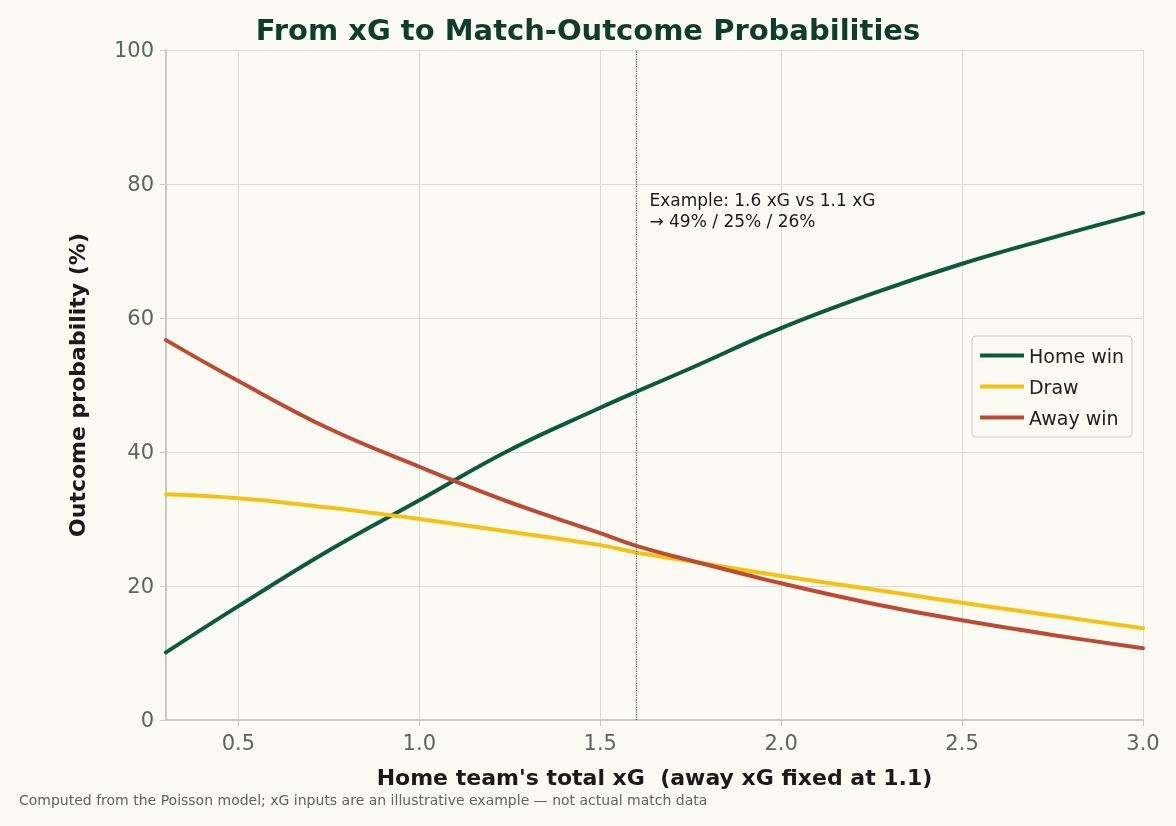  Describe the element at coordinates (588, 29) in the screenshot. I see `chart-title: From xG to Match-Outcome Probabilities` at that location.